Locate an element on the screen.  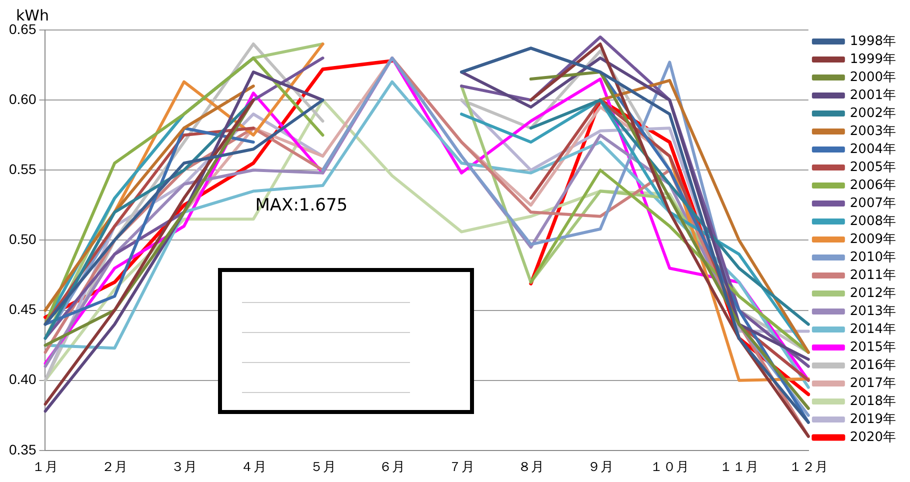
x-tick-label: １２月 is located at coordinates (808, 466).